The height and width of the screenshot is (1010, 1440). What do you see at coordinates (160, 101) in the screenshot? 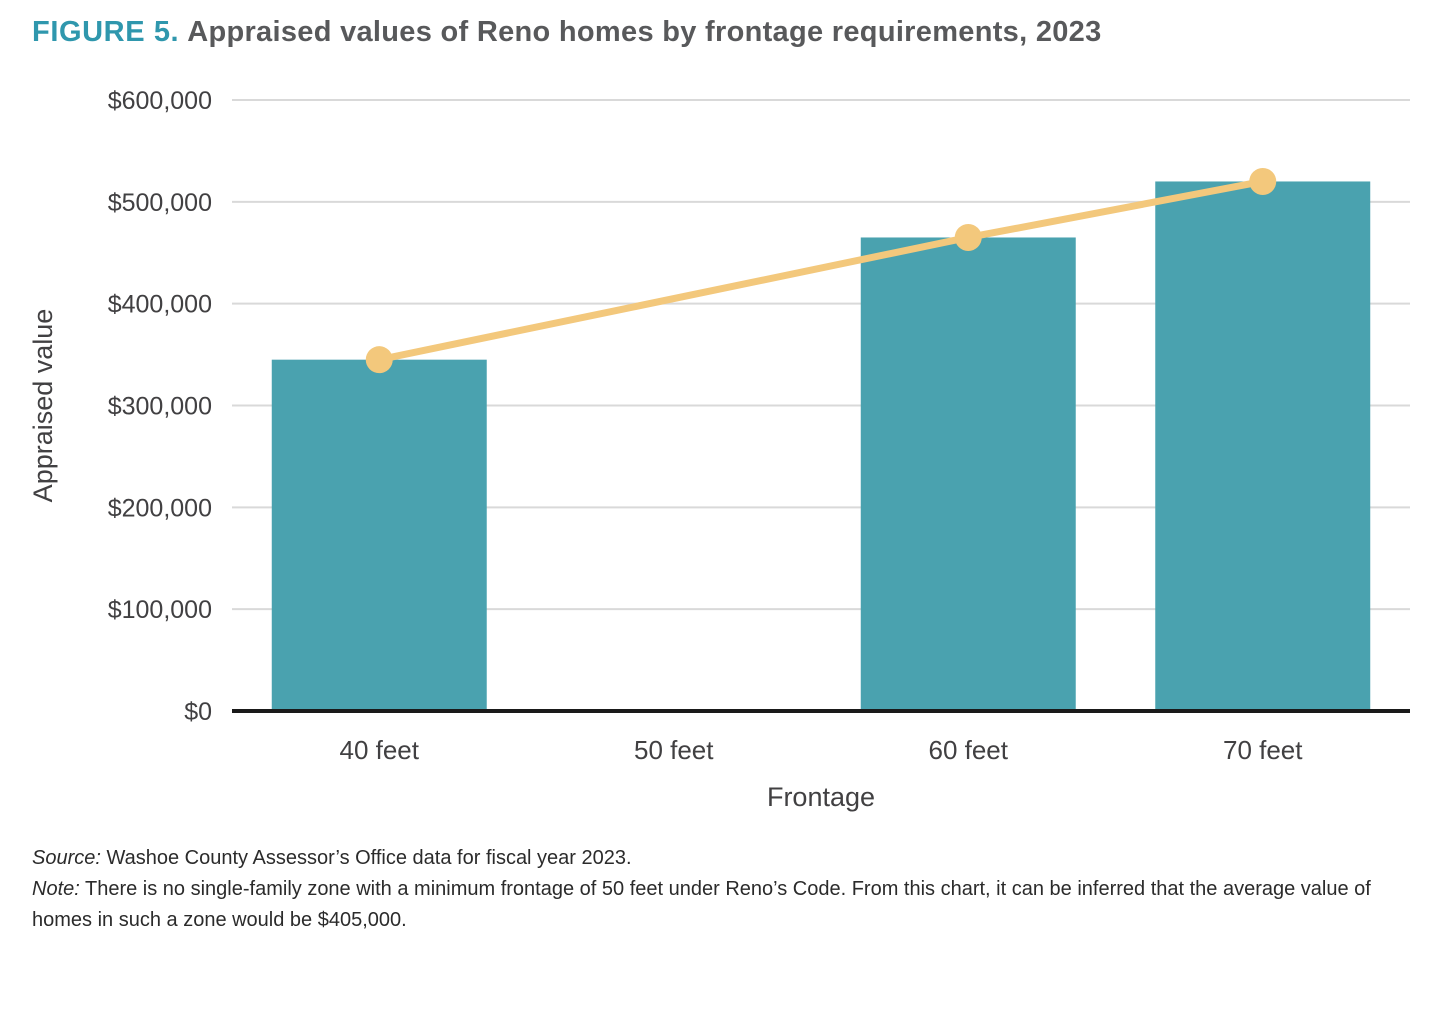
I see `y-tick-label: $600,000` at bounding box center [160, 101].